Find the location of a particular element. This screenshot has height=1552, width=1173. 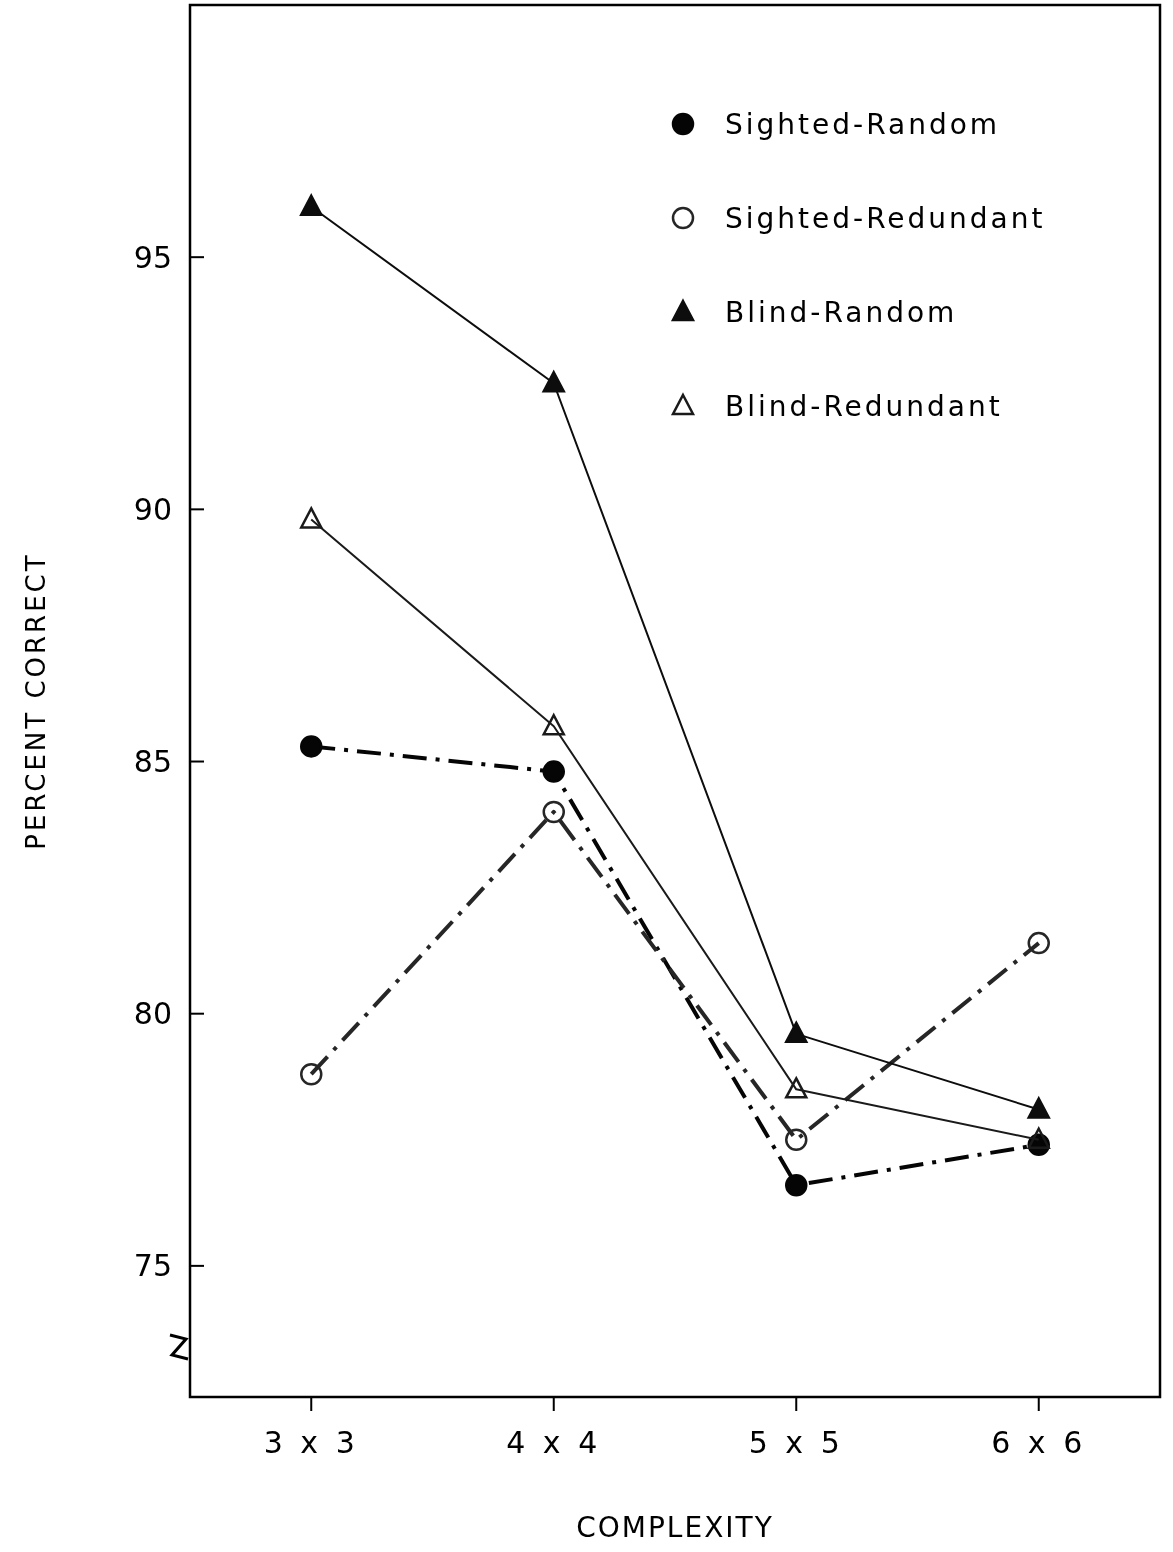

x-axis-title: COMPLEXITY is located at coordinates (675, 1527).